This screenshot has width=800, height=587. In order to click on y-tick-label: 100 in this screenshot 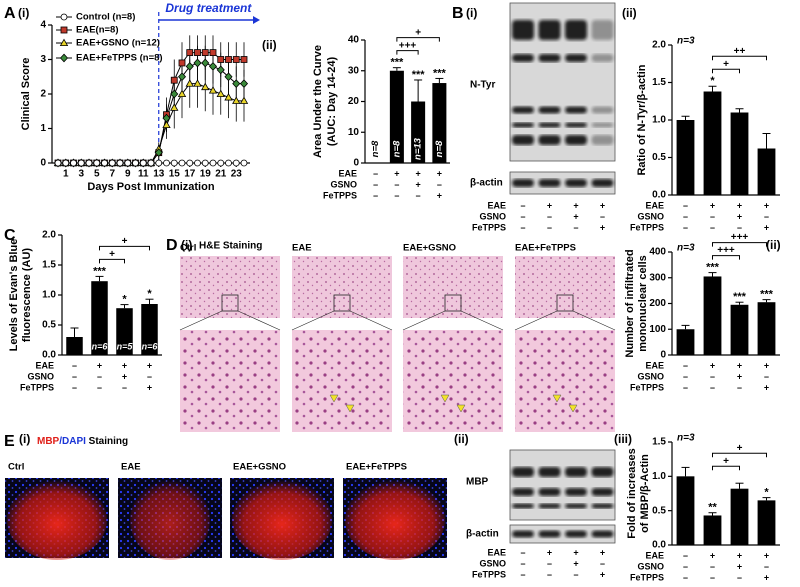, I will do `click(657, 329)`.